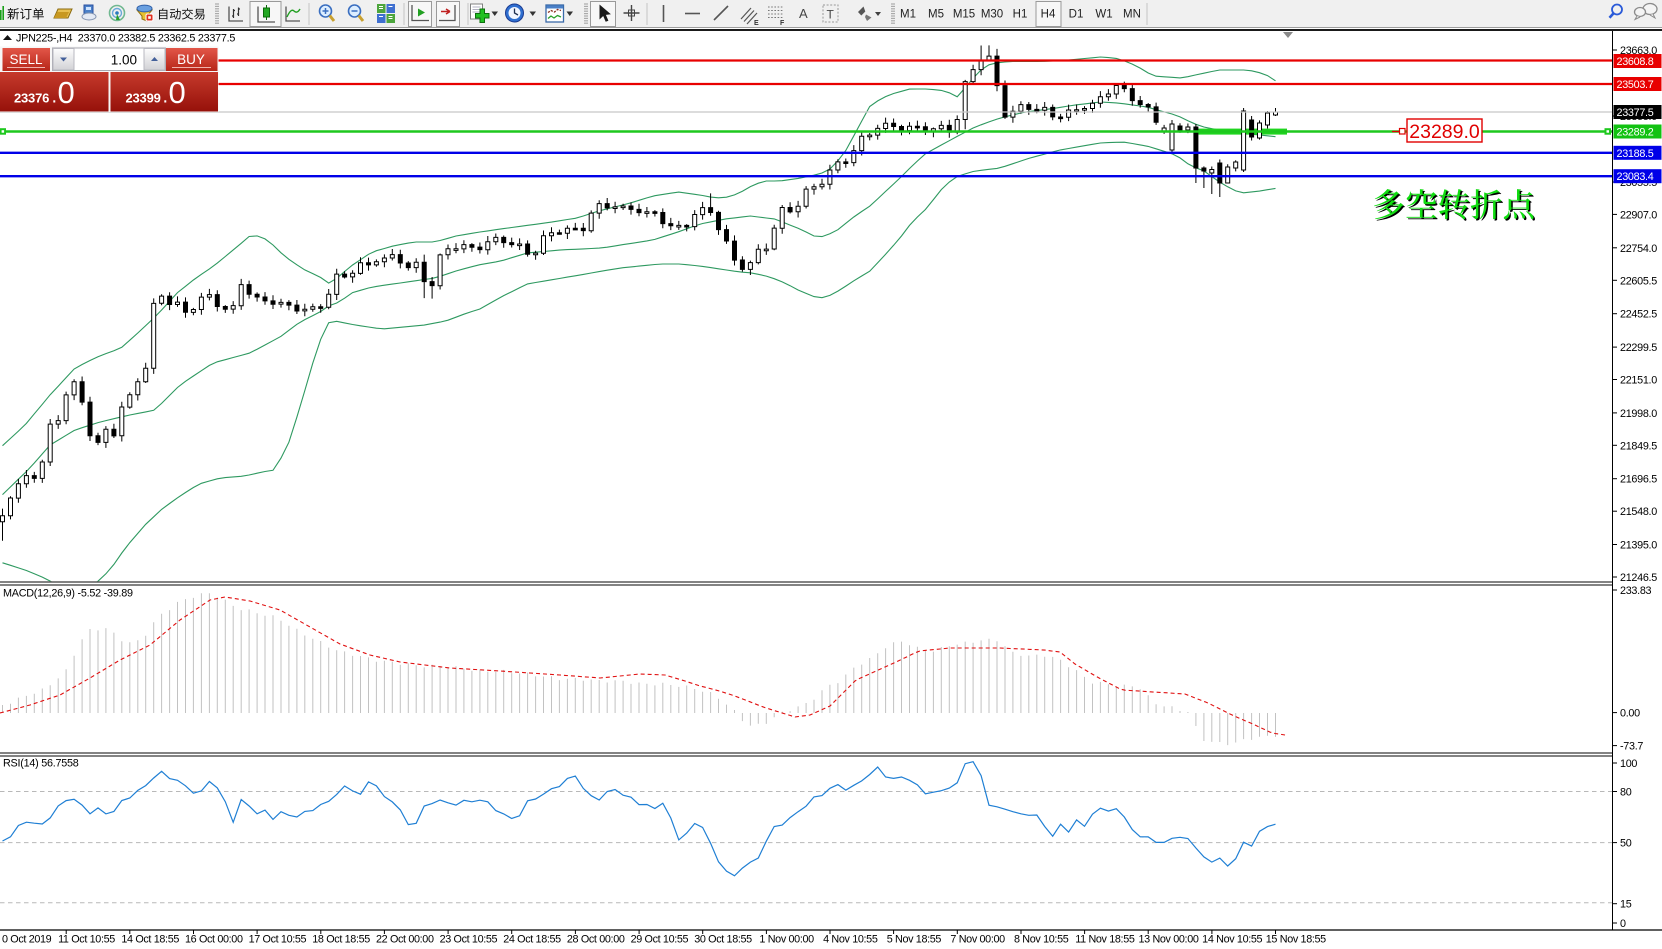 The height and width of the screenshot is (949, 1662). Describe the element at coordinates (977, 940) in the screenshot. I see `svg-text: 7 Nov 00:00` at that location.